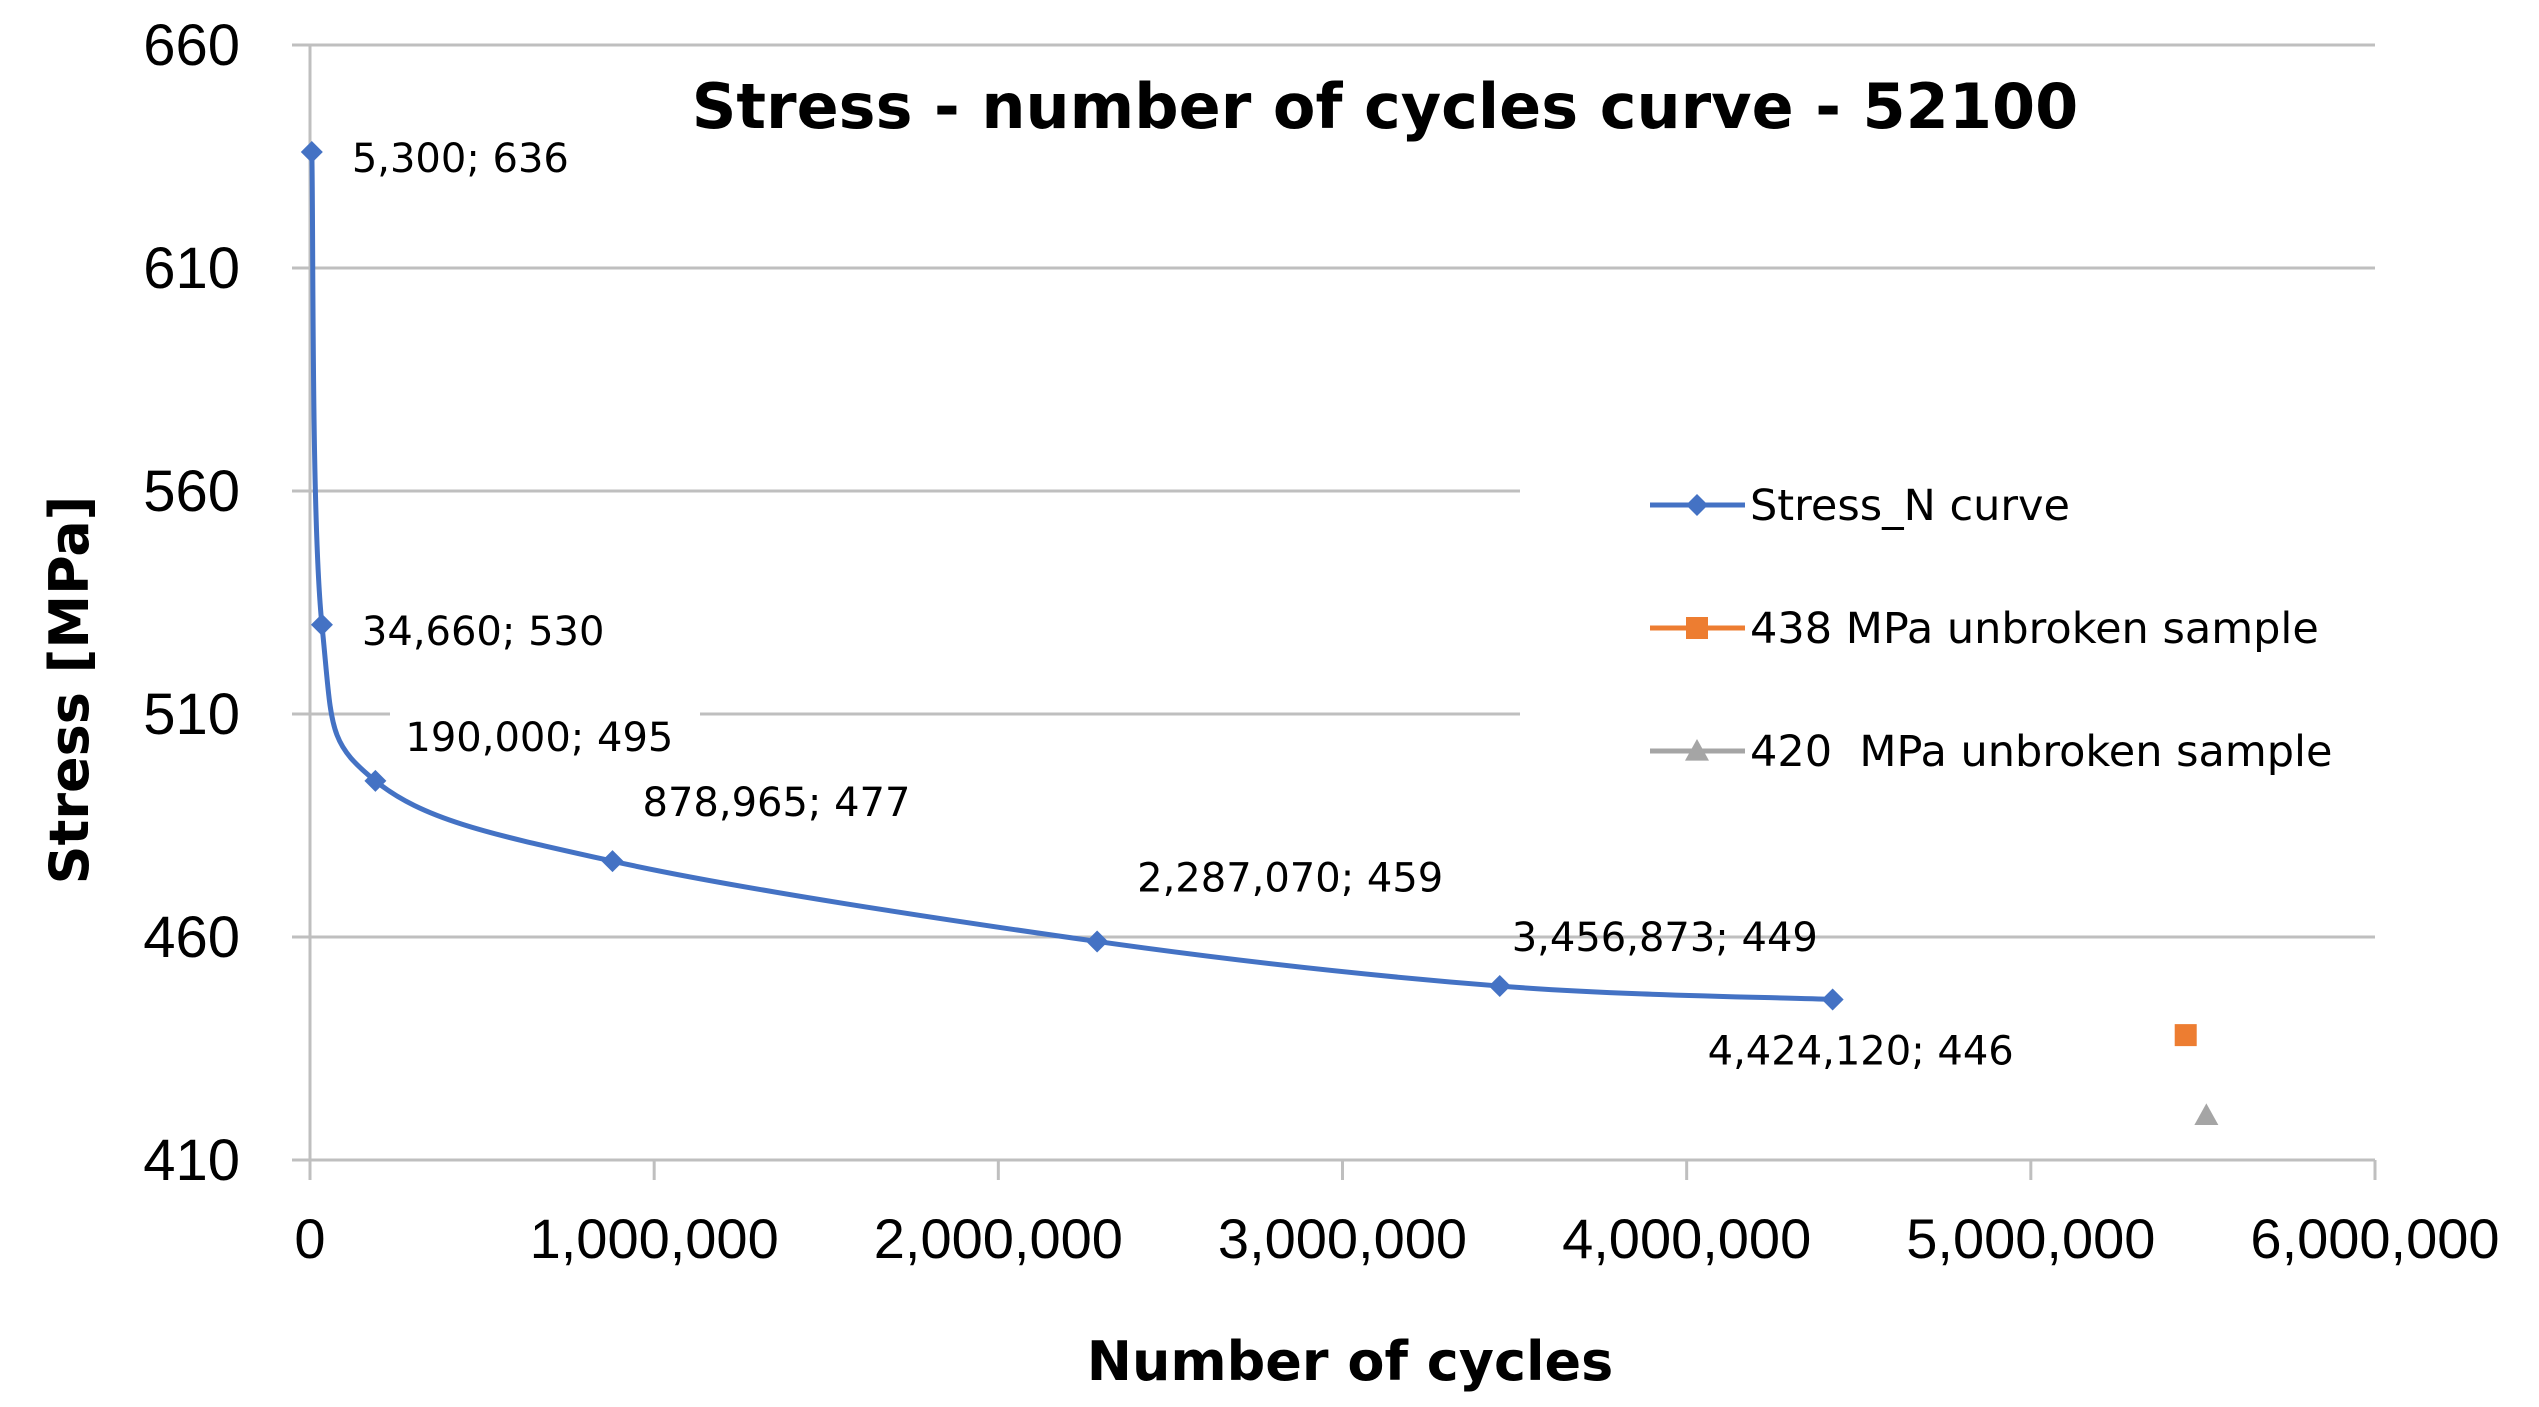 The height and width of the screenshot is (1407, 2539). I want to click on x-tick-label: 6,000,000, so click(2374, 1238).